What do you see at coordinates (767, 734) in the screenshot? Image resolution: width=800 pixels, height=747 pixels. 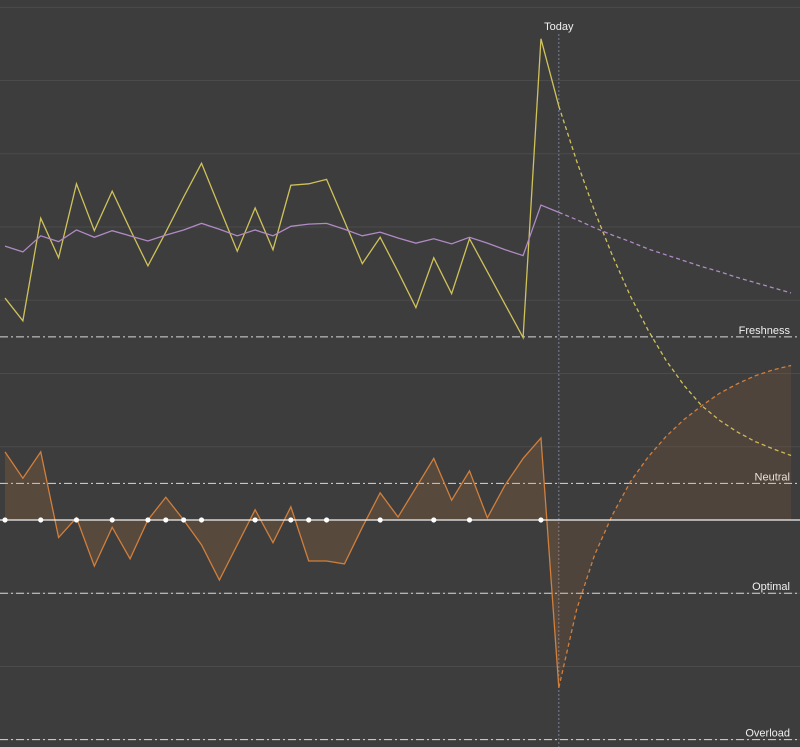 I see `reference-label: Overload` at bounding box center [767, 734].